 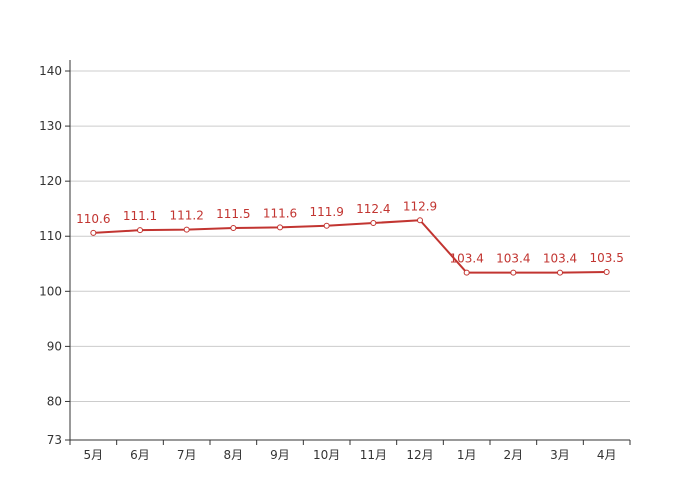 I want to click on x-tick-label: 4月, so click(x=607, y=455).